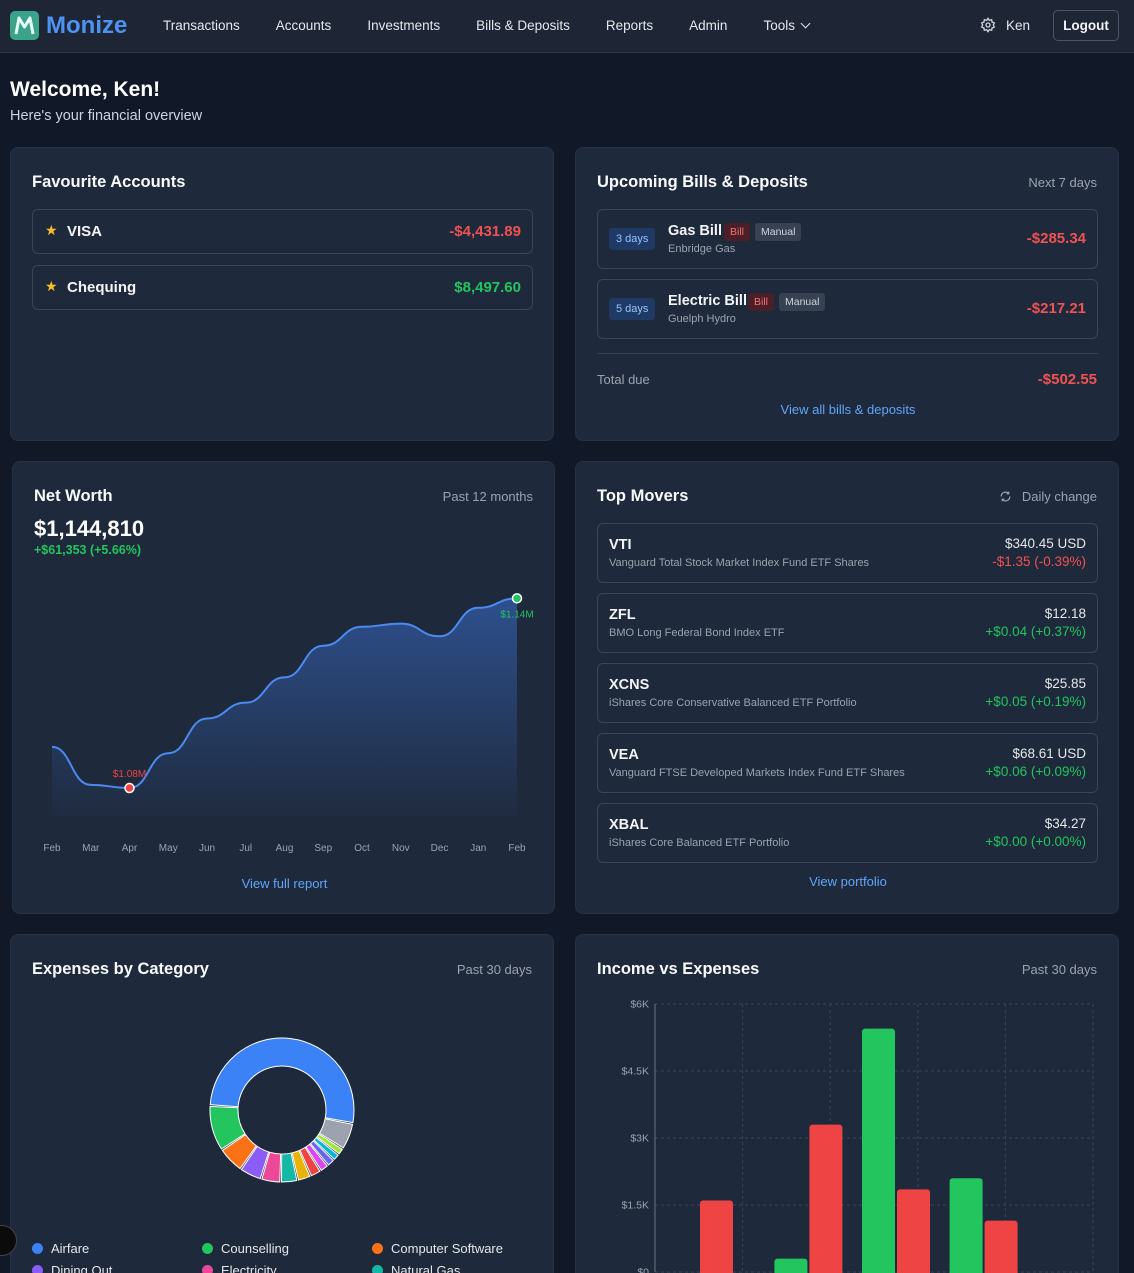  I want to click on legend-swatch, so click(37, 1248).